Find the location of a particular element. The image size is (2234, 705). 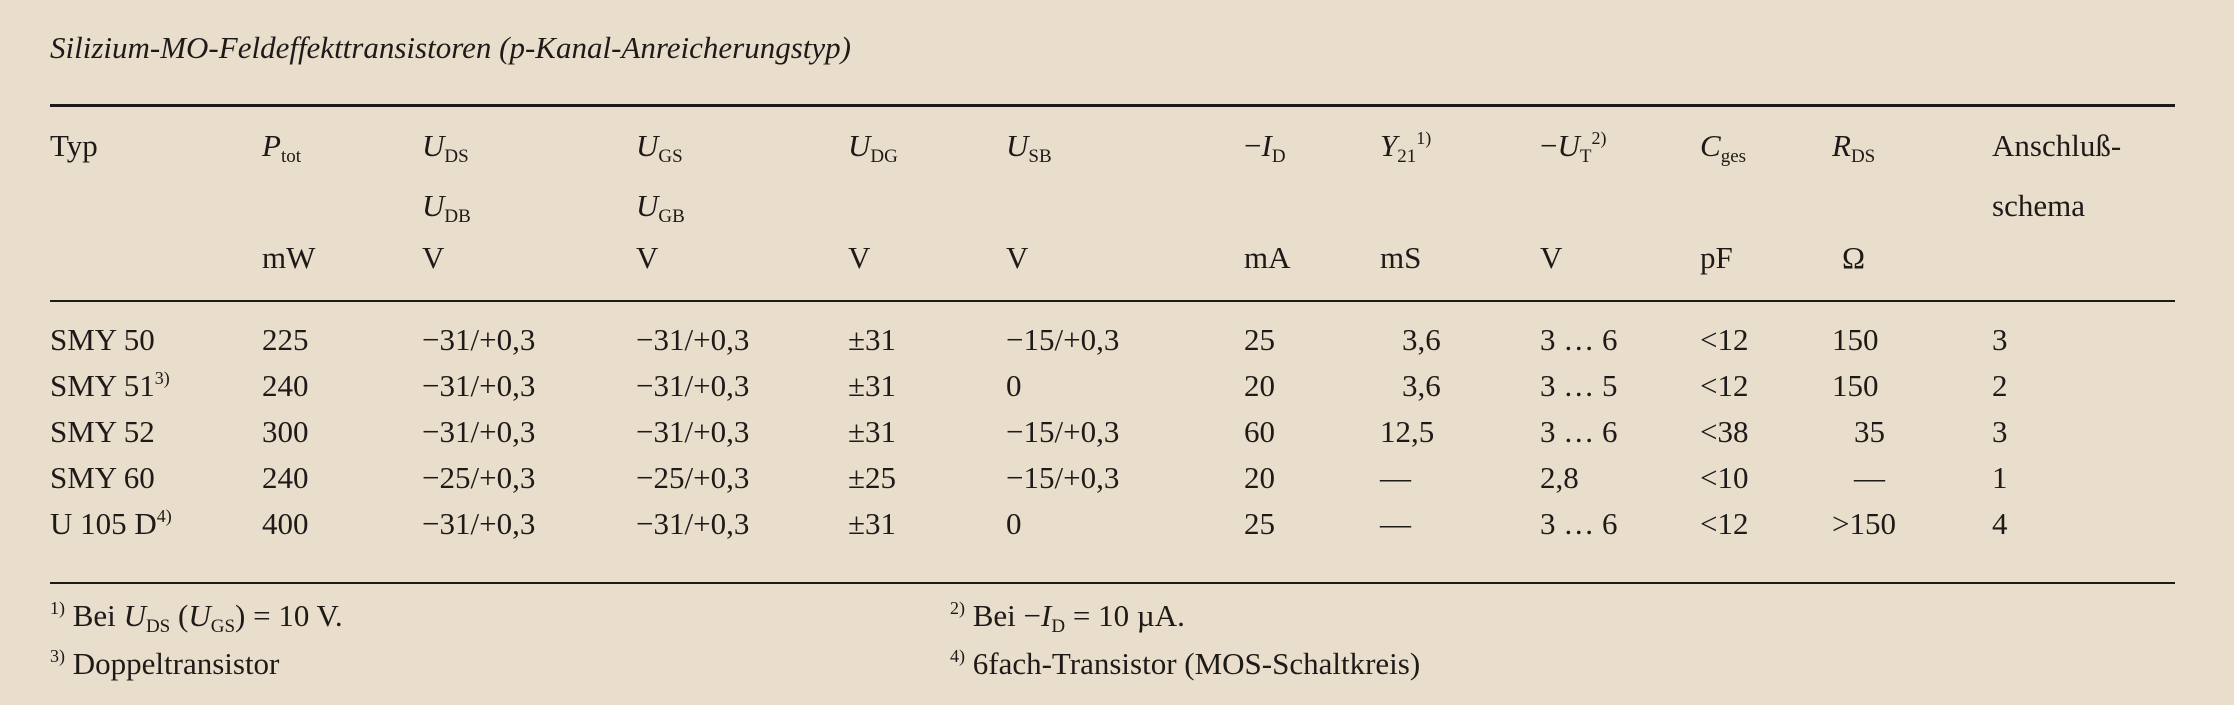

column-header: UDS is located at coordinates (445, 148).